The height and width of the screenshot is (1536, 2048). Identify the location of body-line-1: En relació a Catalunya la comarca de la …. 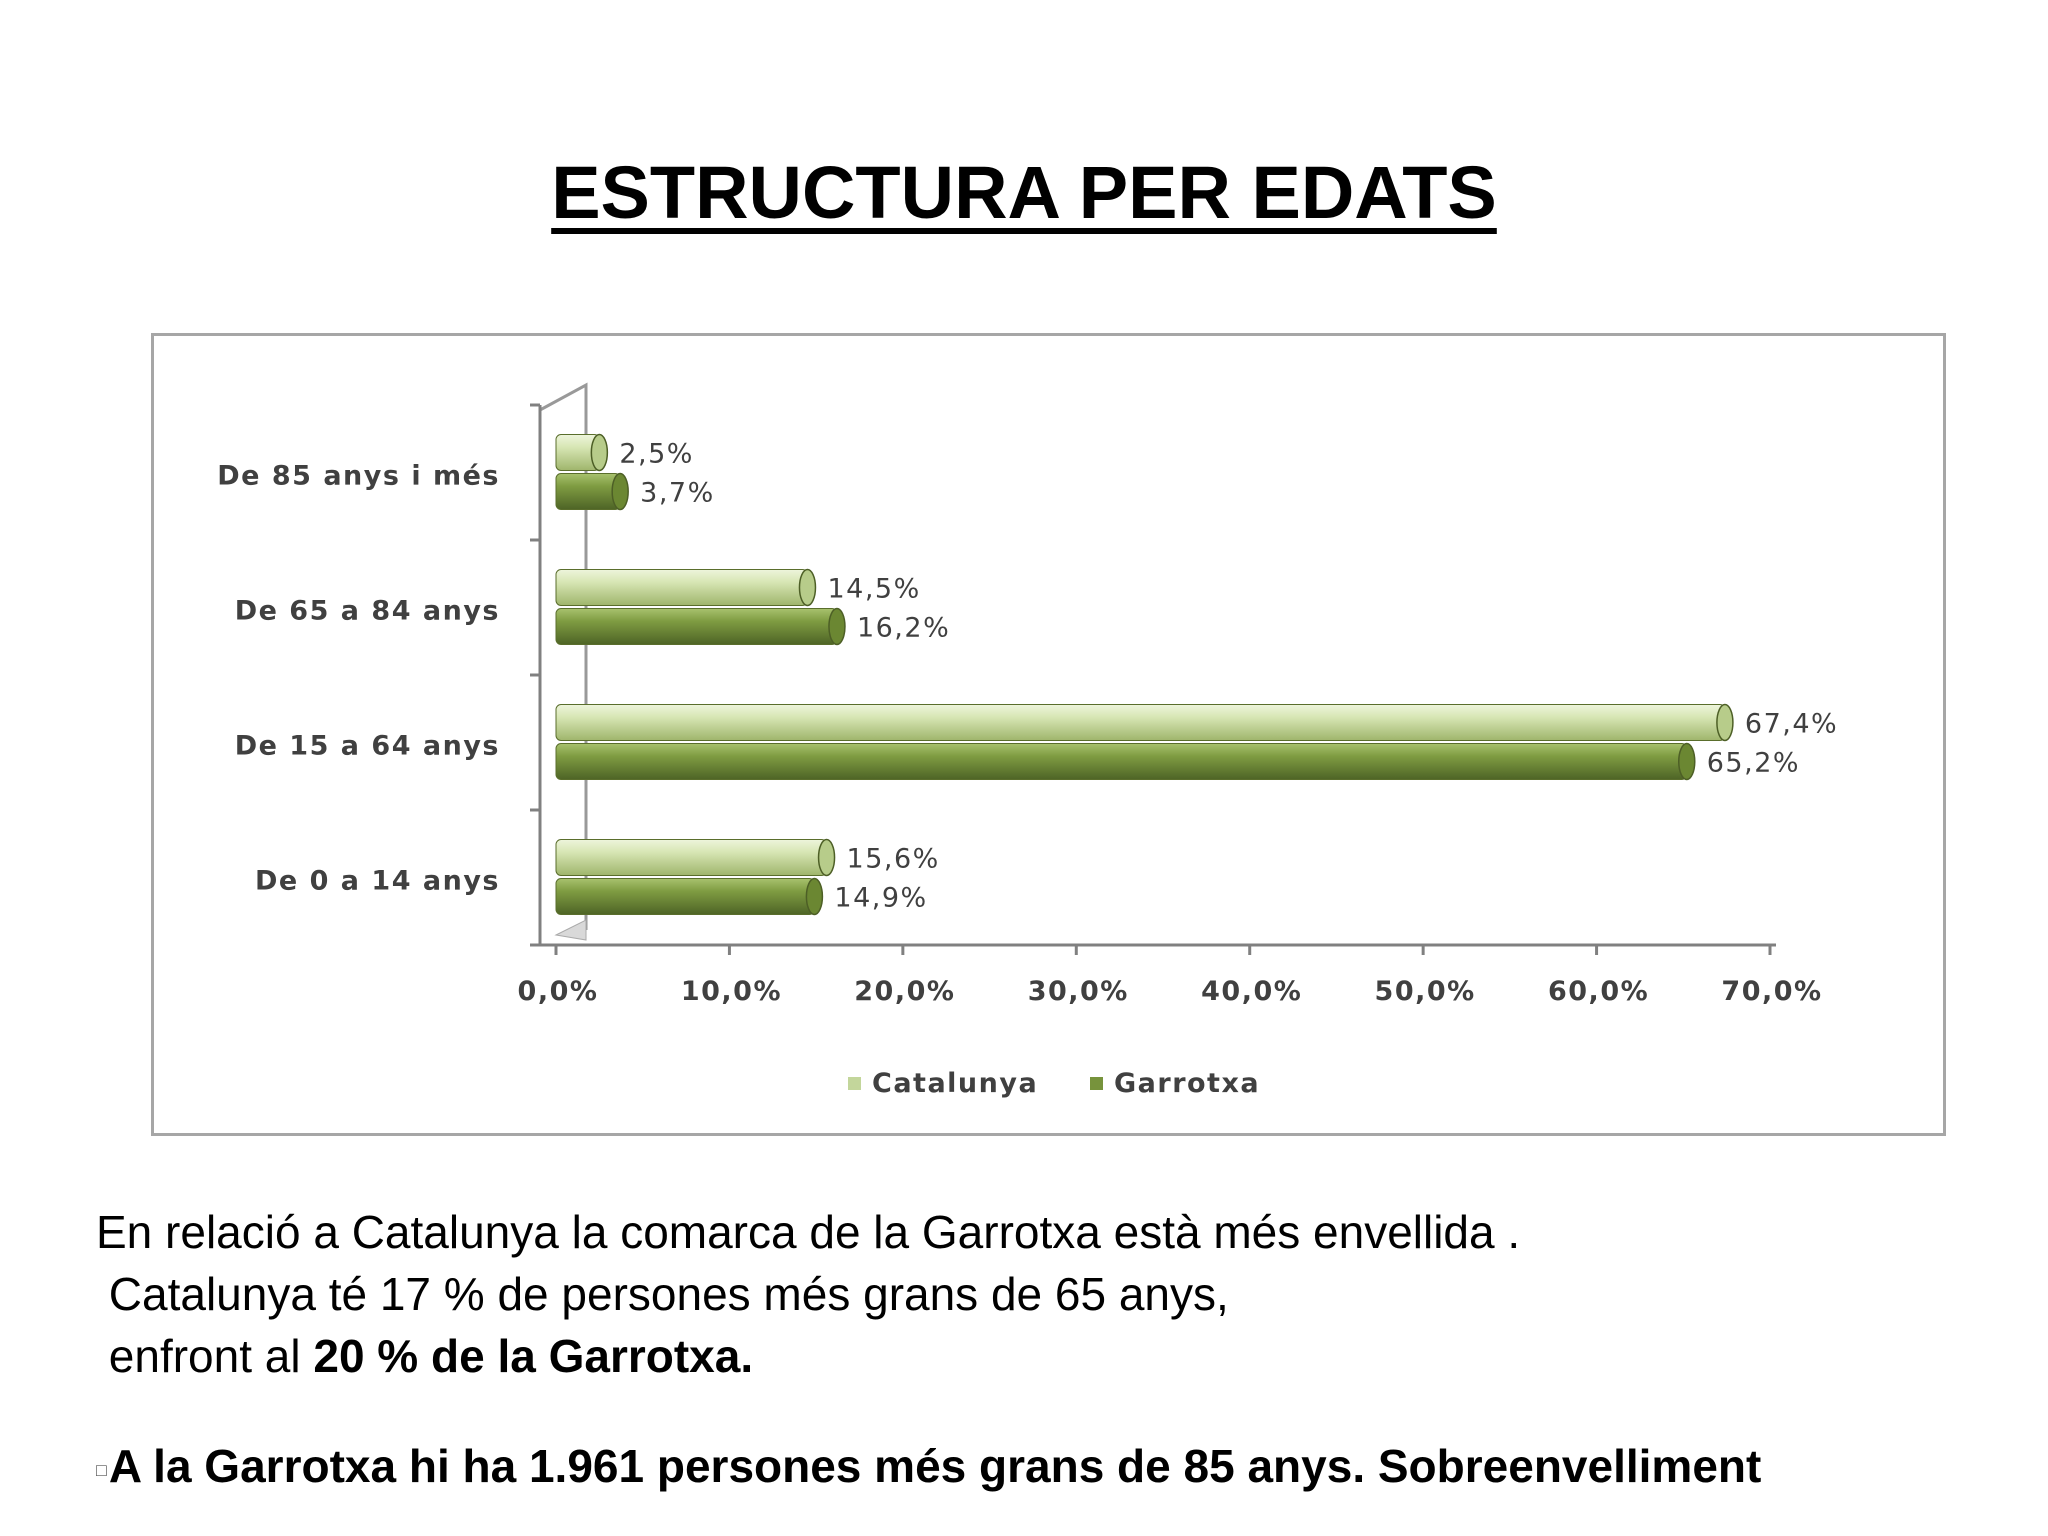
(808, 1232).